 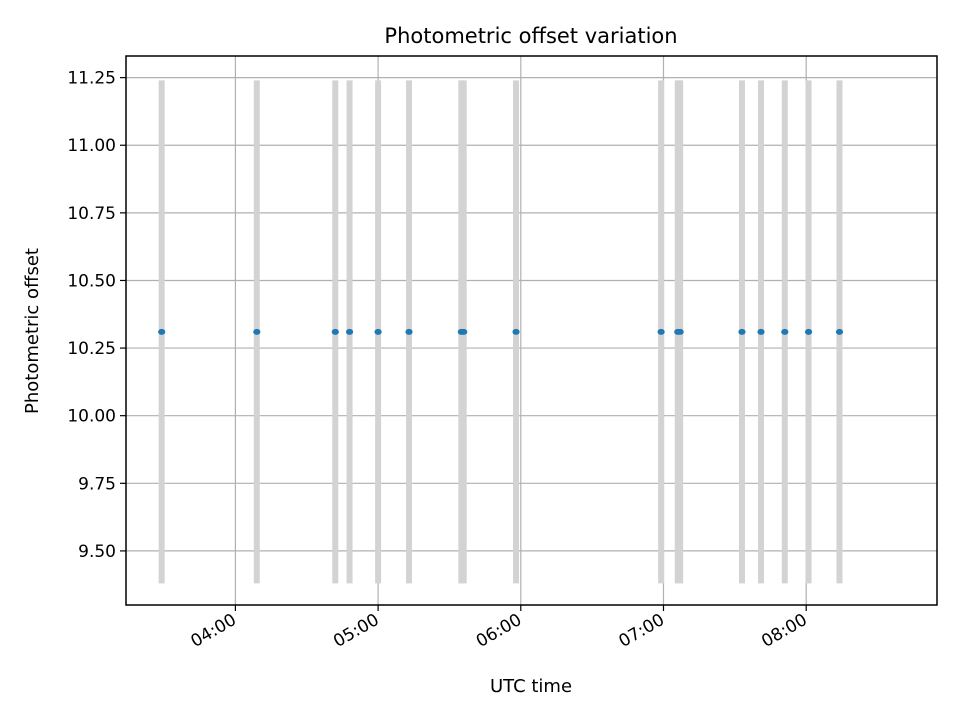 What do you see at coordinates (91, 281) in the screenshot?
I see `y-tick-label: 10.50` at bounding box center [91, 281].